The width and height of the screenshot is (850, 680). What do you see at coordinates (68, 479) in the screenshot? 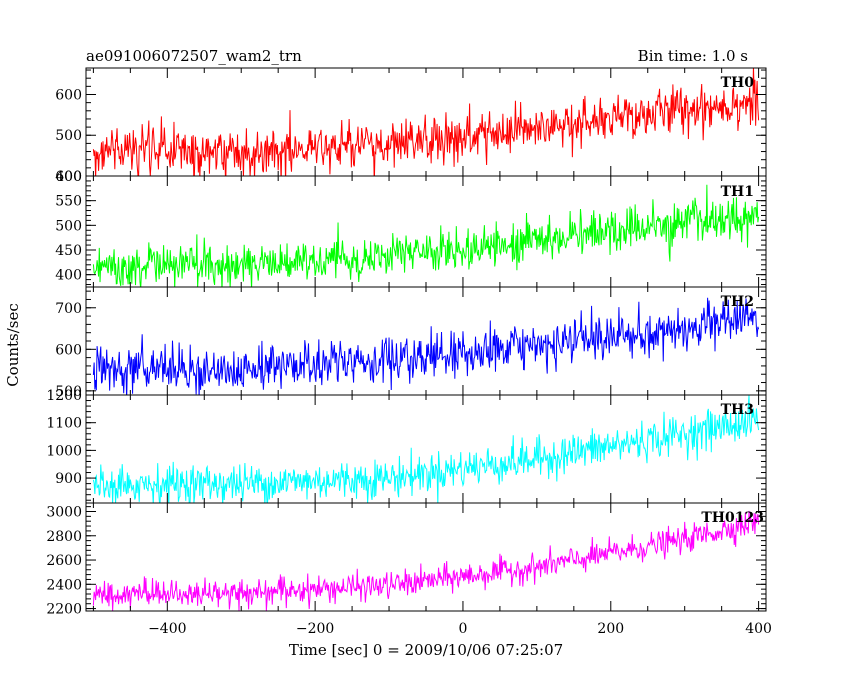
I see `y-tick-label-3-0: 900` at bounding box center [68, 479].